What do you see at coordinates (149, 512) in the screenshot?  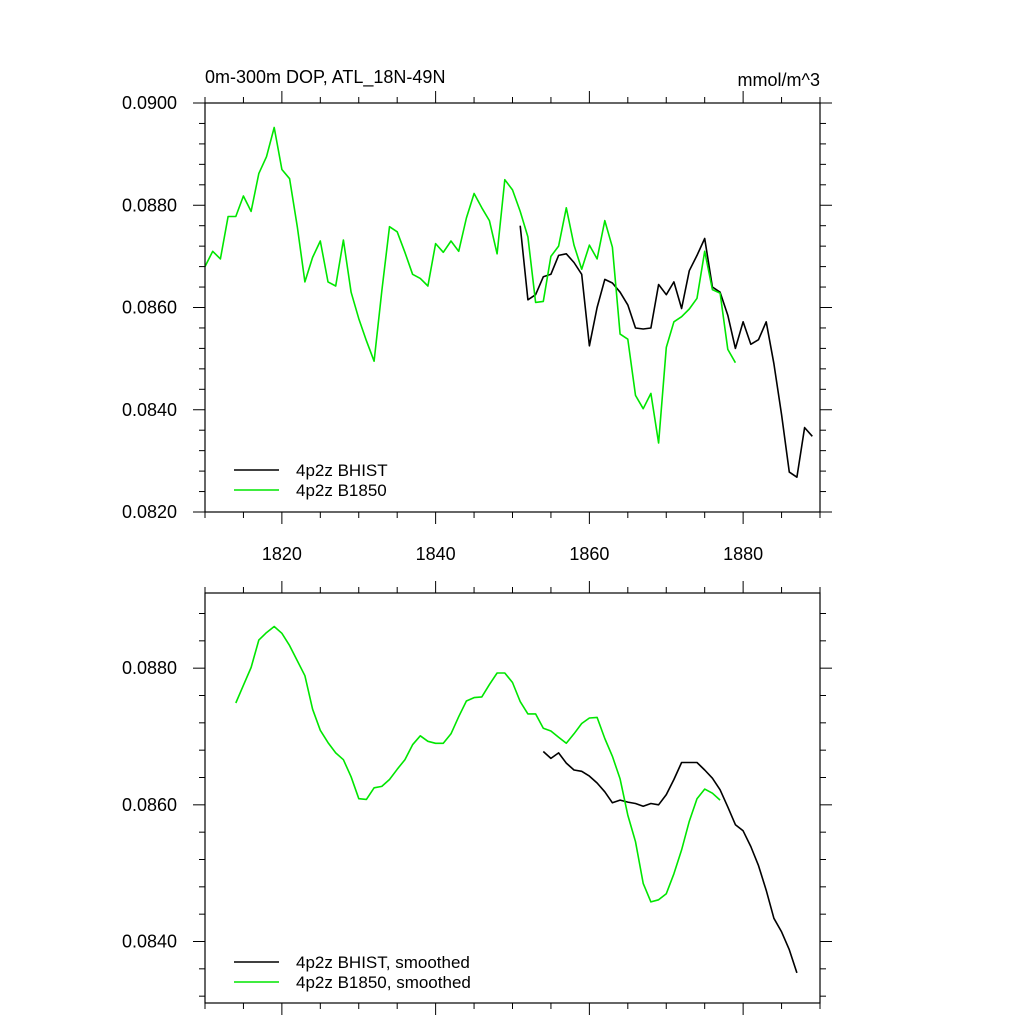 I see `y-tick-label: 0.0820` at bounding box center [149, 512].